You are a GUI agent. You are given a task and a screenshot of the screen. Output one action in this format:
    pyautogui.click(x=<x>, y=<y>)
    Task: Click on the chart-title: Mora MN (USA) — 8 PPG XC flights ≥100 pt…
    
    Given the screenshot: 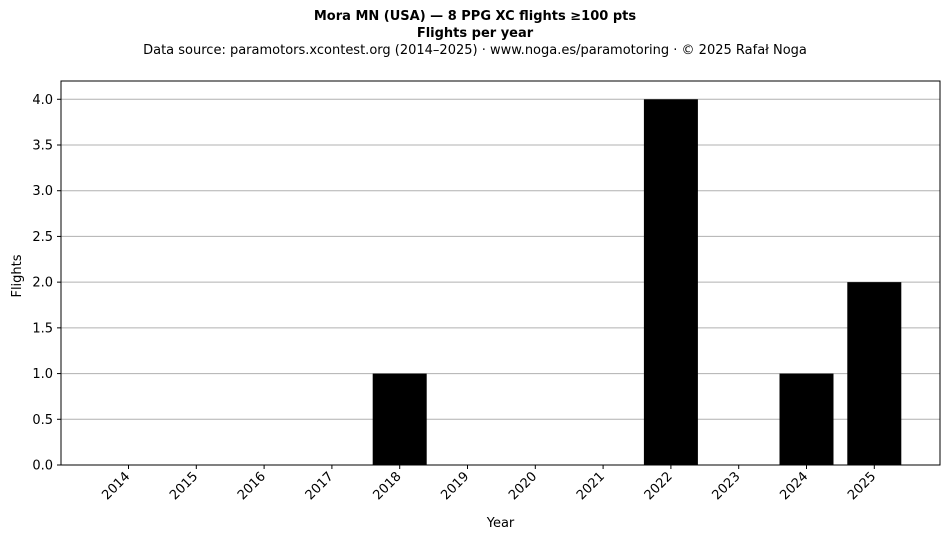 What is the action you would take?
    pyautogui.click(x=475, y=16)
    